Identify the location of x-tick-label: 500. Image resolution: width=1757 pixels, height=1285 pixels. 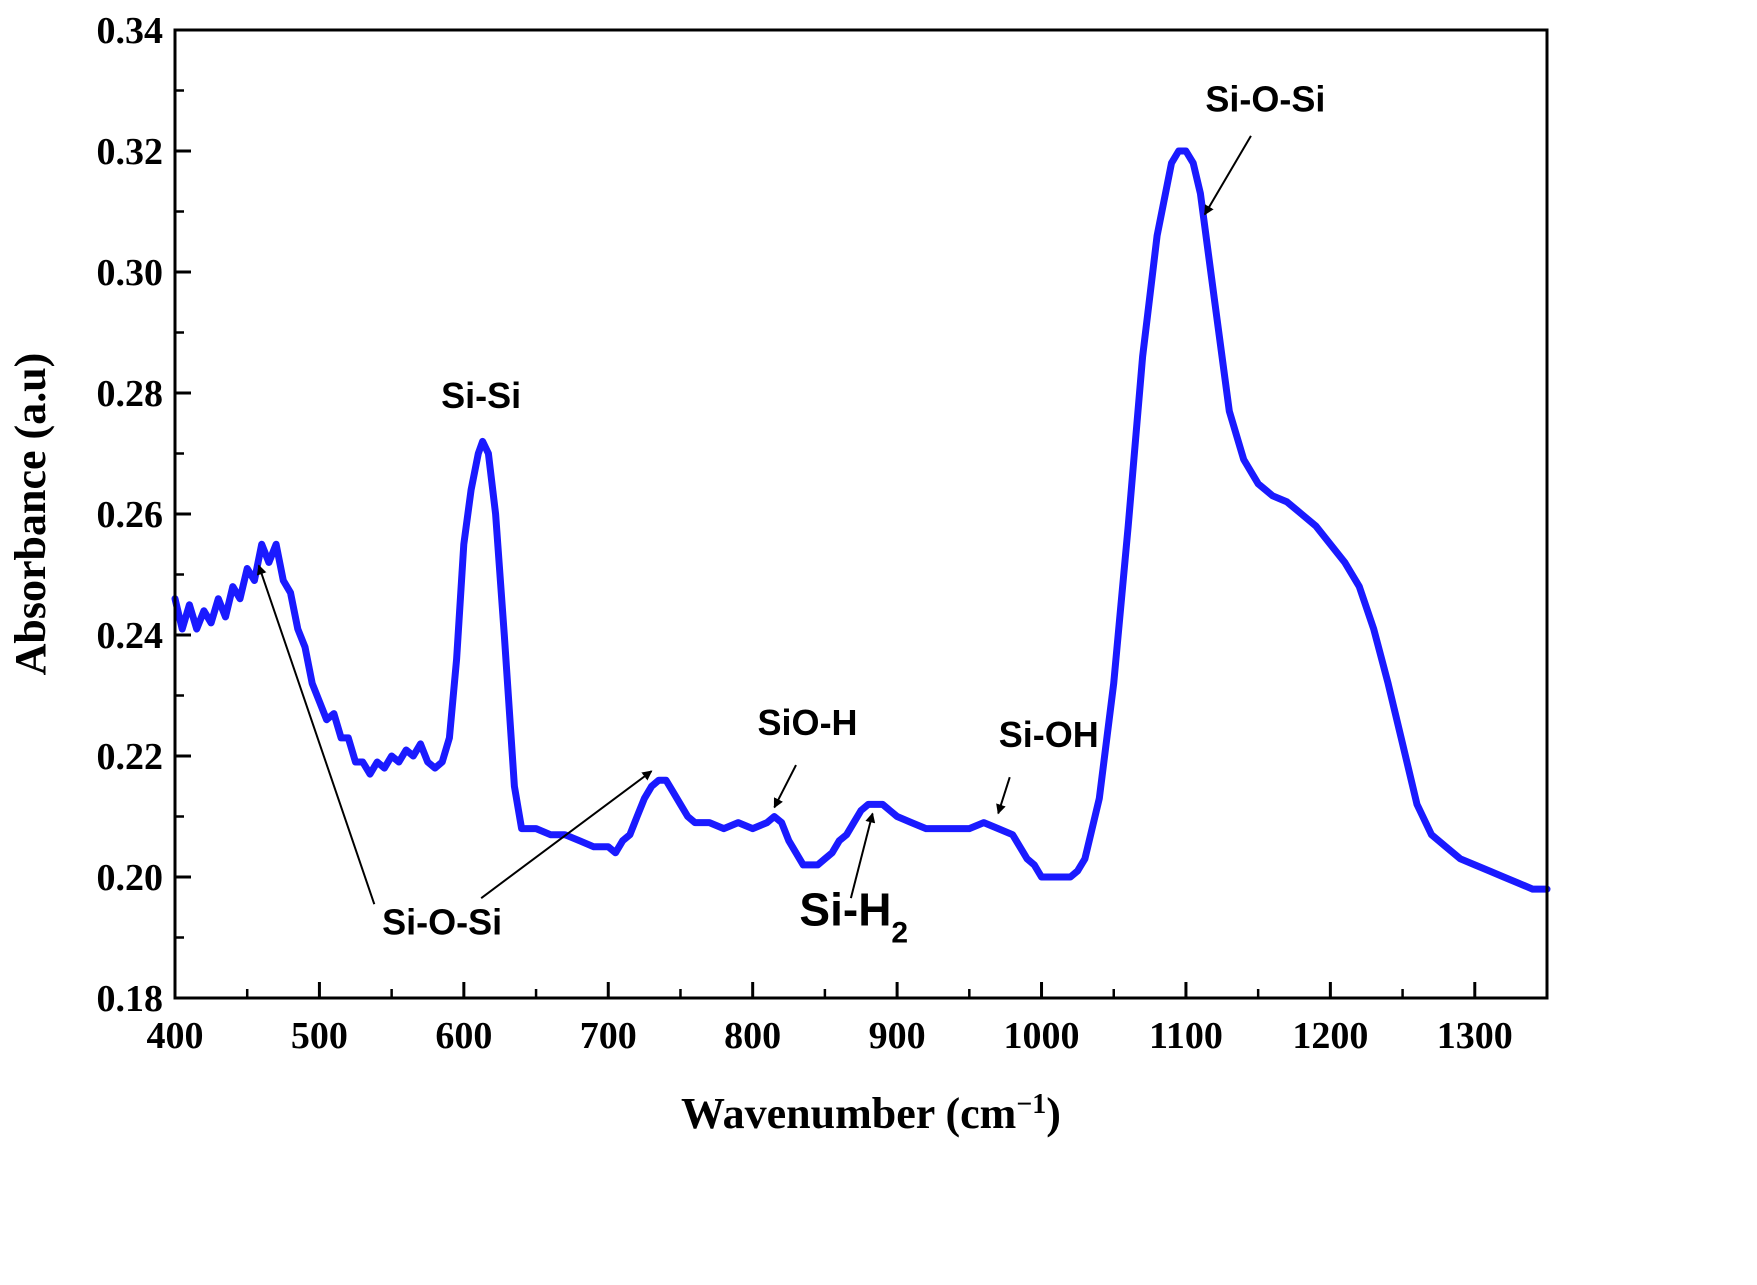
(319, 1036).